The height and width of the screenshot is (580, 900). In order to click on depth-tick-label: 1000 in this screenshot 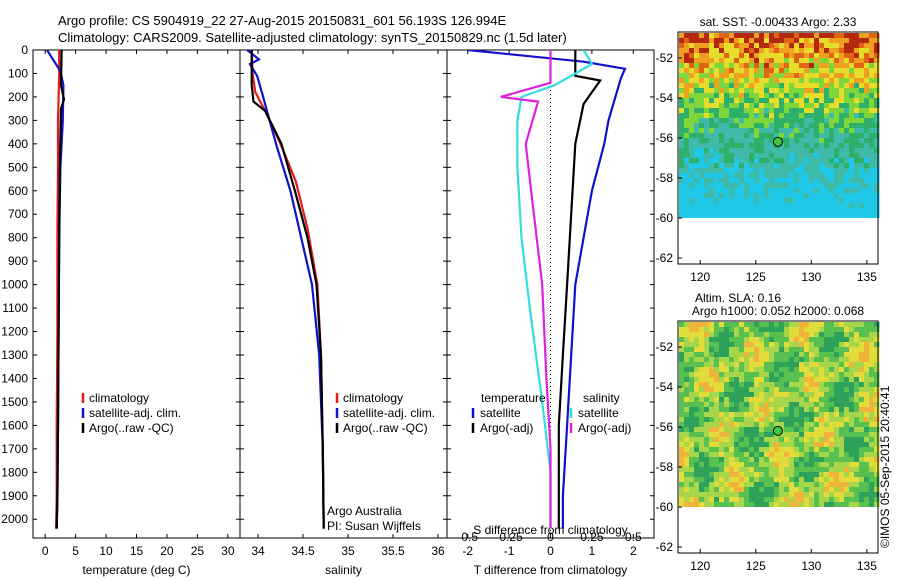, I will do `click(14, 285)`.